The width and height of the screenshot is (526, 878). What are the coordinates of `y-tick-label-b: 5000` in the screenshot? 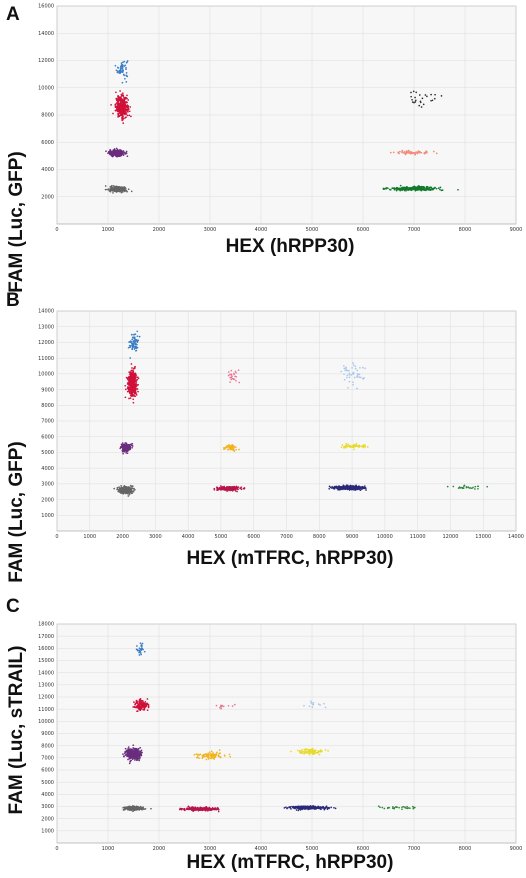 It's located at (47, 453).